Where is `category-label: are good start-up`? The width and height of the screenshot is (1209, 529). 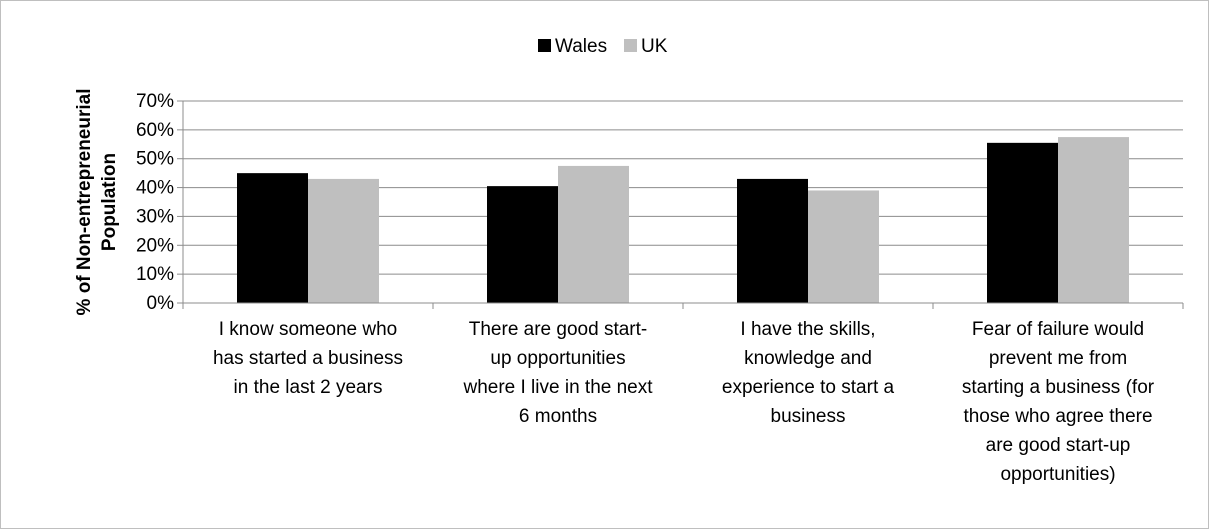 category-label: are good start-up is located at coordinates (1058, 445).